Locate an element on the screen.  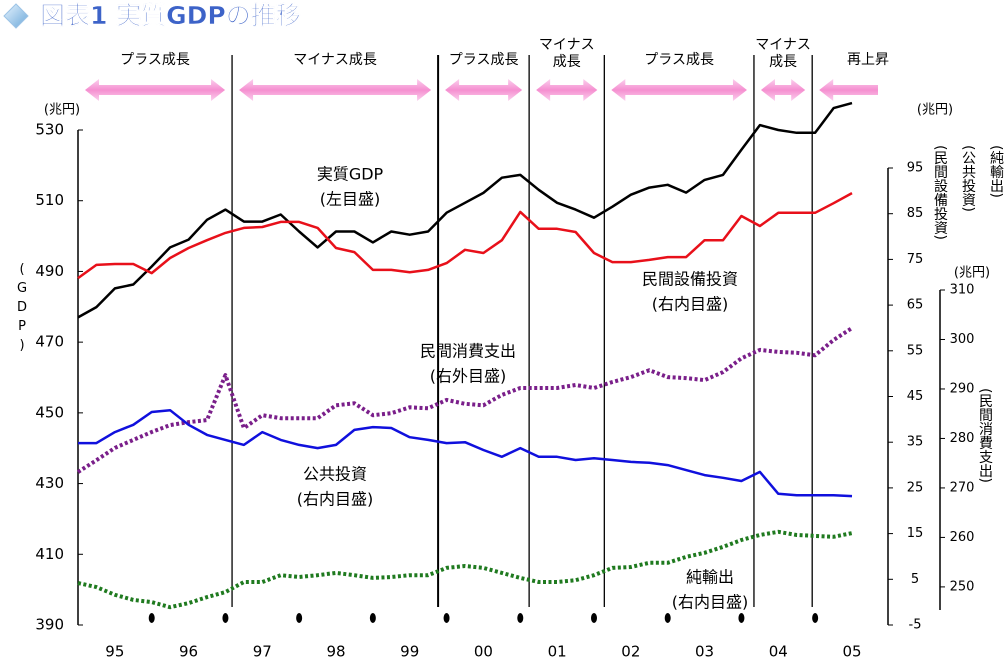
y3-unit: (兆円) is located at coordinates (972, 273).